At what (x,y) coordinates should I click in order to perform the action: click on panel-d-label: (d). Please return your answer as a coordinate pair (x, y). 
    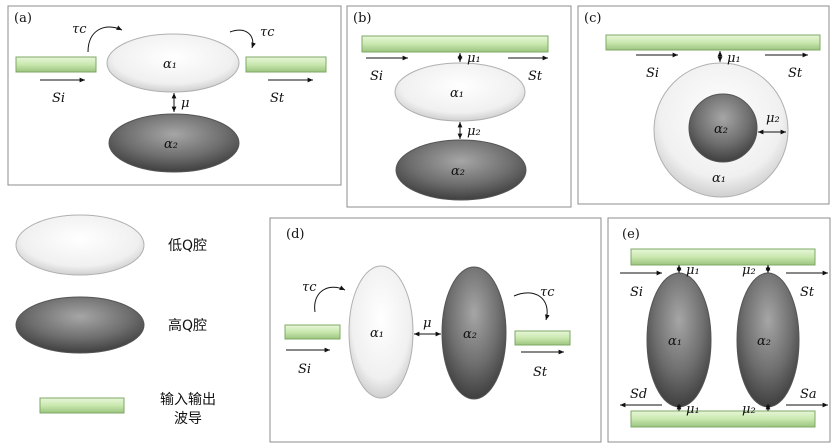
    Looking at the image, I should click on (295, 234).